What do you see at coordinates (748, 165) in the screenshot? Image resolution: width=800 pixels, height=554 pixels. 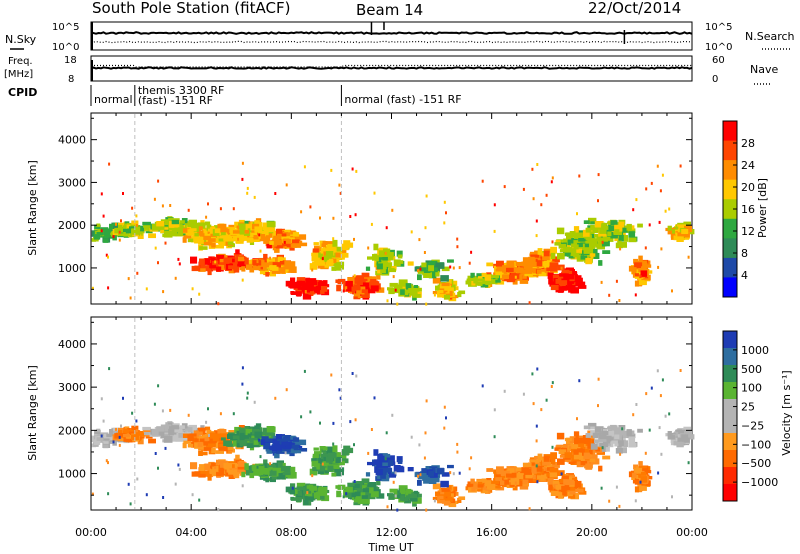 I see `colorbar-tick-label: 24` at bounding box center [748, 165].